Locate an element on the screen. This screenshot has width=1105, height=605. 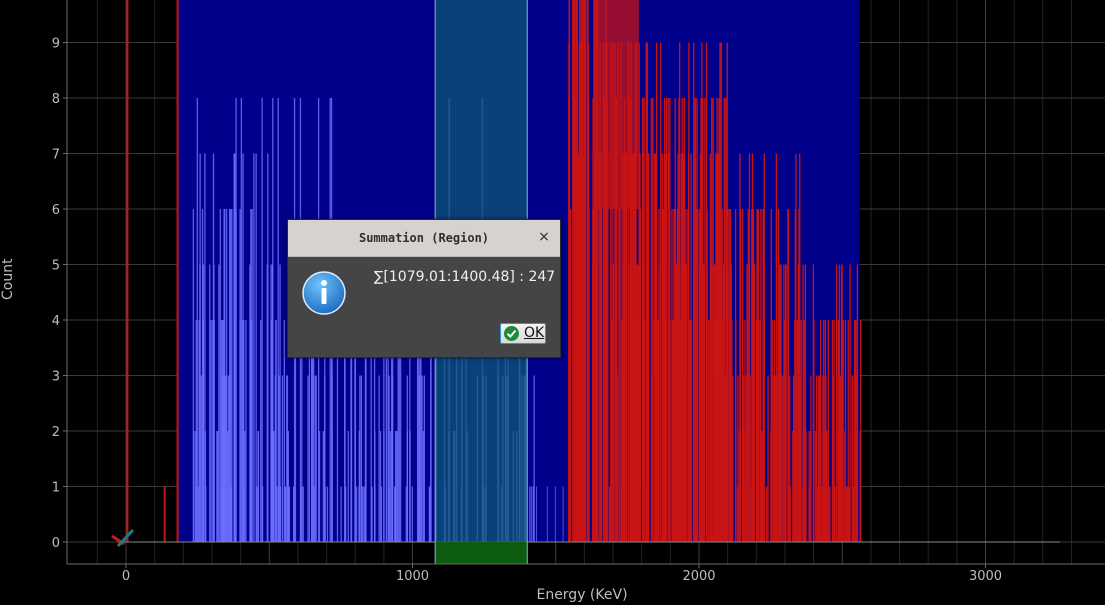
close-icon: × is located at coordinates (544, 237).